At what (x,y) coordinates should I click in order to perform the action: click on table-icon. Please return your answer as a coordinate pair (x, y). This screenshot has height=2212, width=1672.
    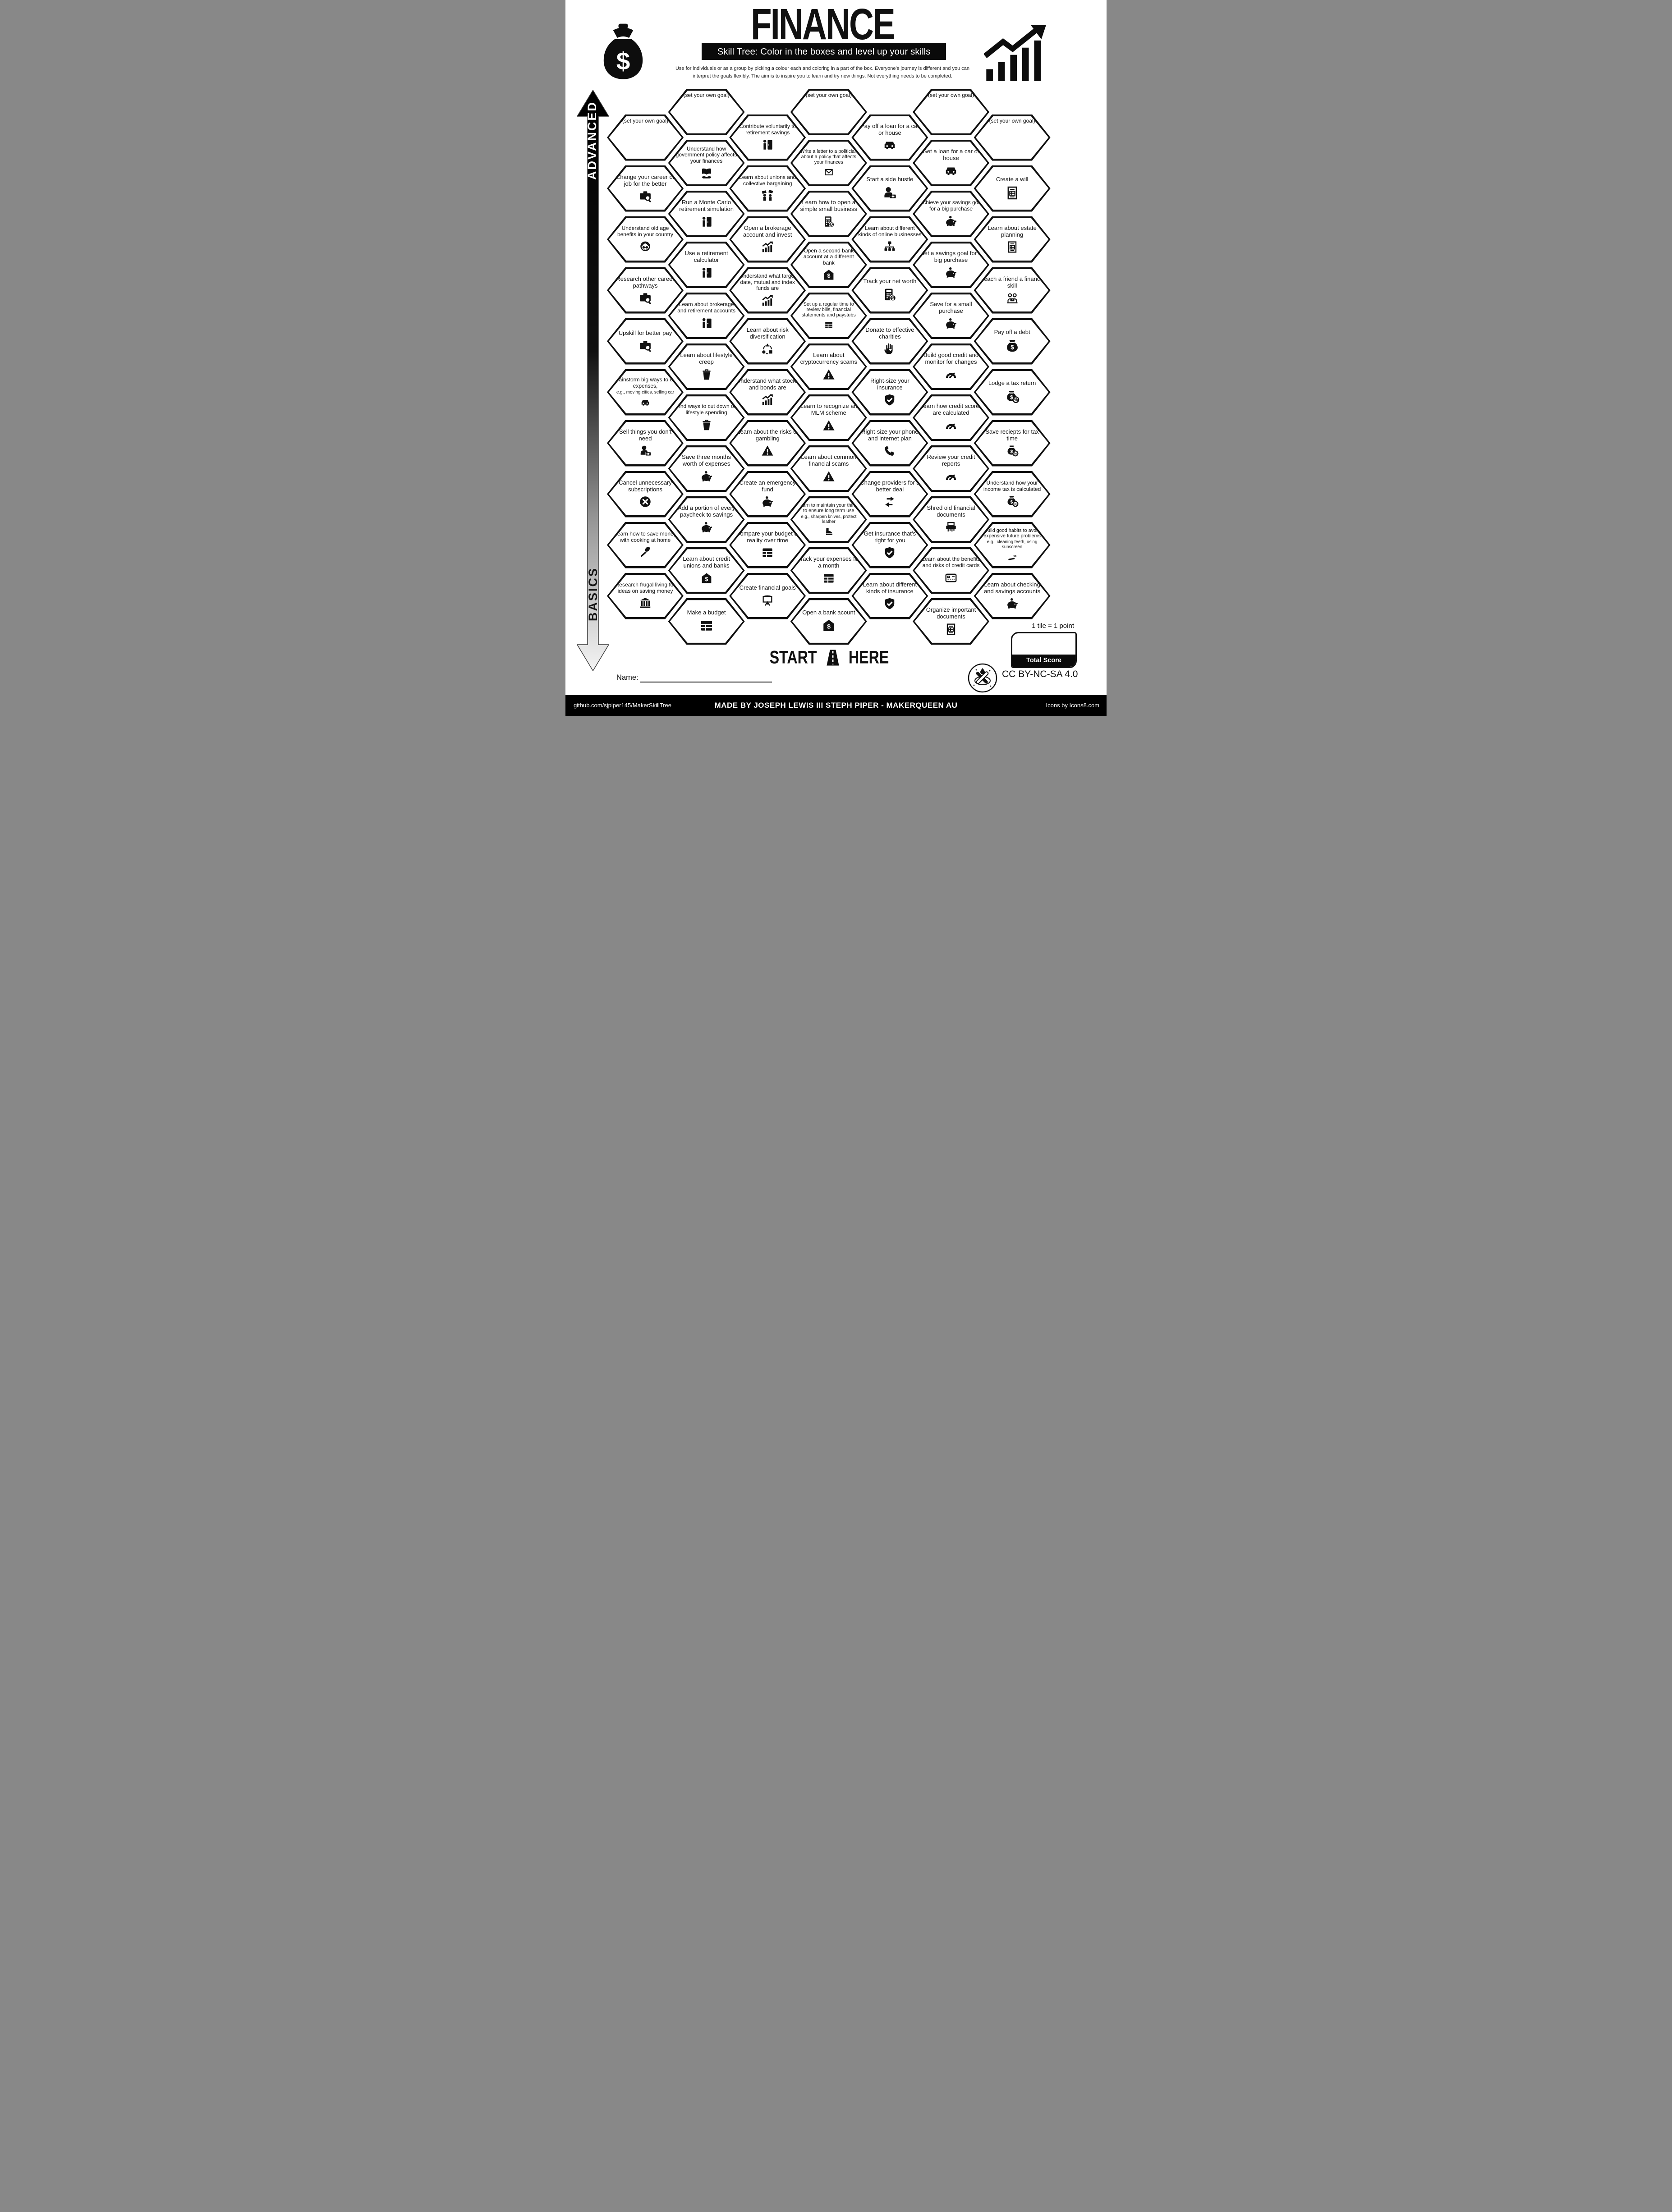
    Looking at the image, I should click on (829, 325).